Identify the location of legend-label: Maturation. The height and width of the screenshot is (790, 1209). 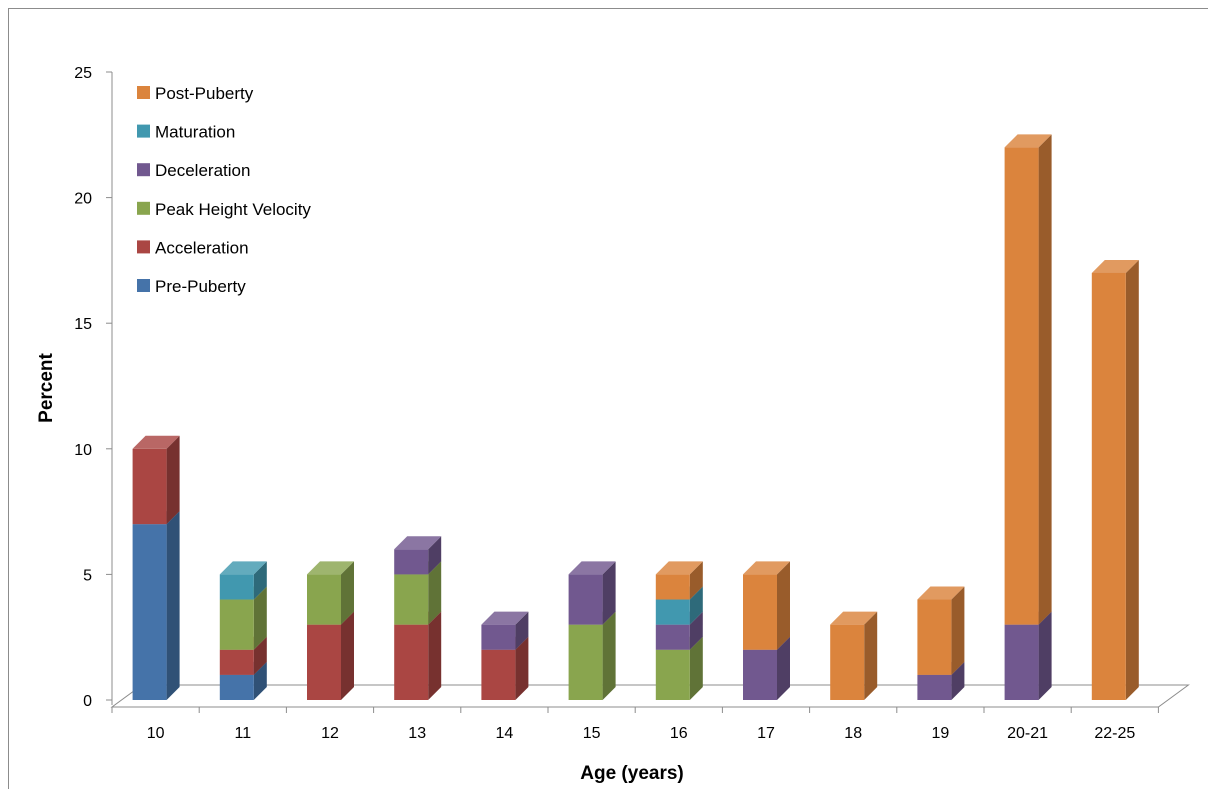
(195, 132).